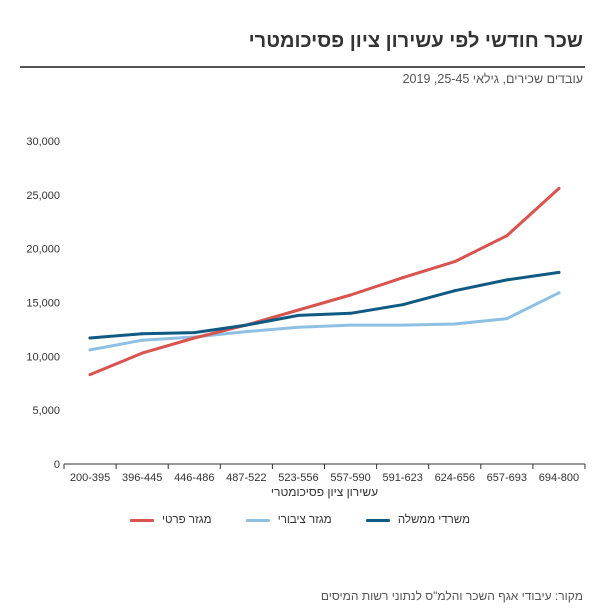 This screenshot has height=613, width=603. I want to click on chart-legend: משרדי ממשלה מגזר ציבורי מגזר פרטי, so click(300, 520).